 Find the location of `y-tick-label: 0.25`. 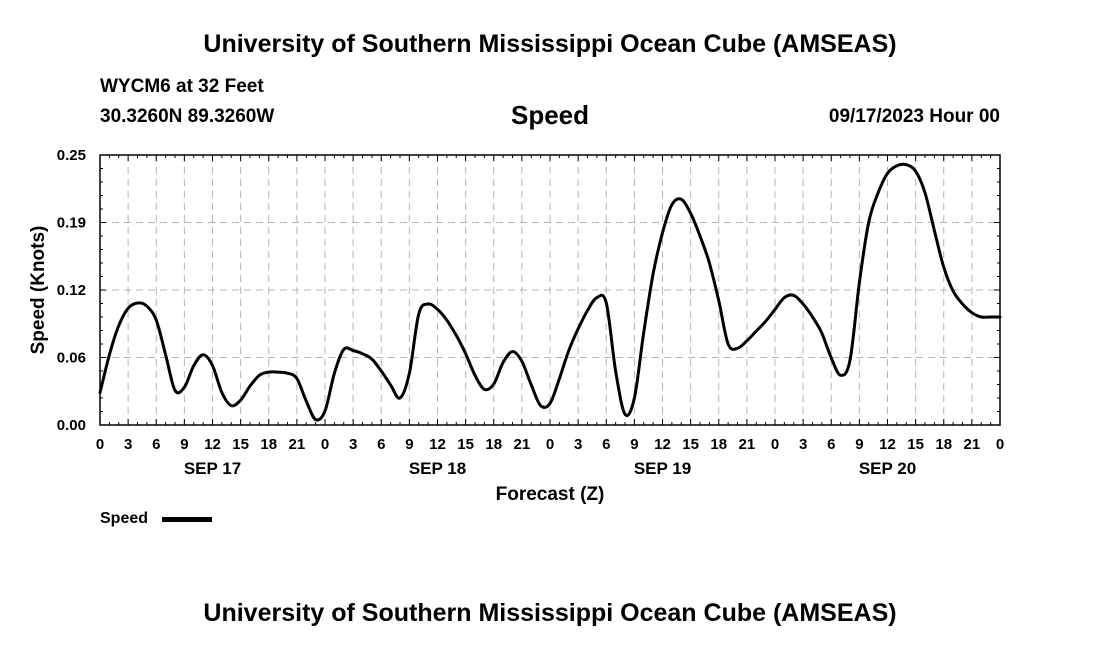

y-tick-label: 0.25 is located at coordinates (71, 155).